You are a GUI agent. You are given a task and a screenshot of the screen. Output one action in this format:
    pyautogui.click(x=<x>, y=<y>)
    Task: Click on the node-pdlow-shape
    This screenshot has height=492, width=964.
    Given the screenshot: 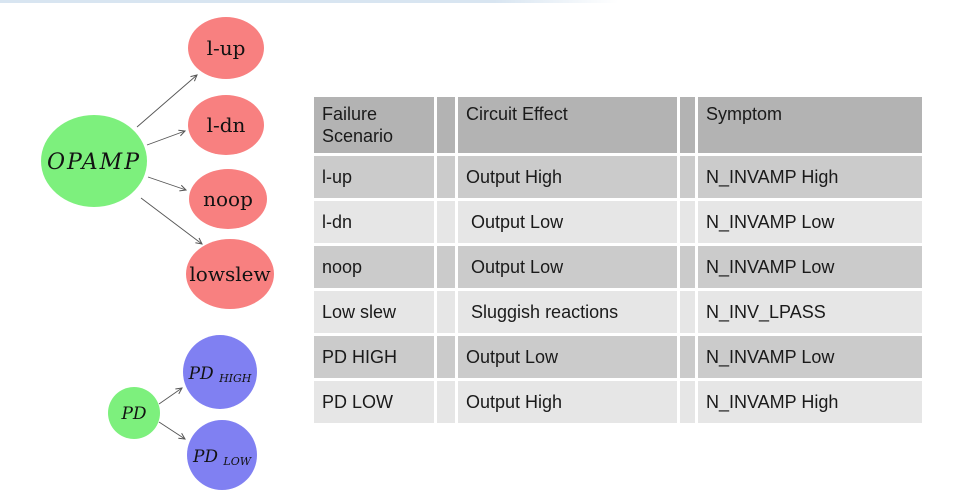 What is the action you would take?
    pyautogui.click(x=222, y=455)
    